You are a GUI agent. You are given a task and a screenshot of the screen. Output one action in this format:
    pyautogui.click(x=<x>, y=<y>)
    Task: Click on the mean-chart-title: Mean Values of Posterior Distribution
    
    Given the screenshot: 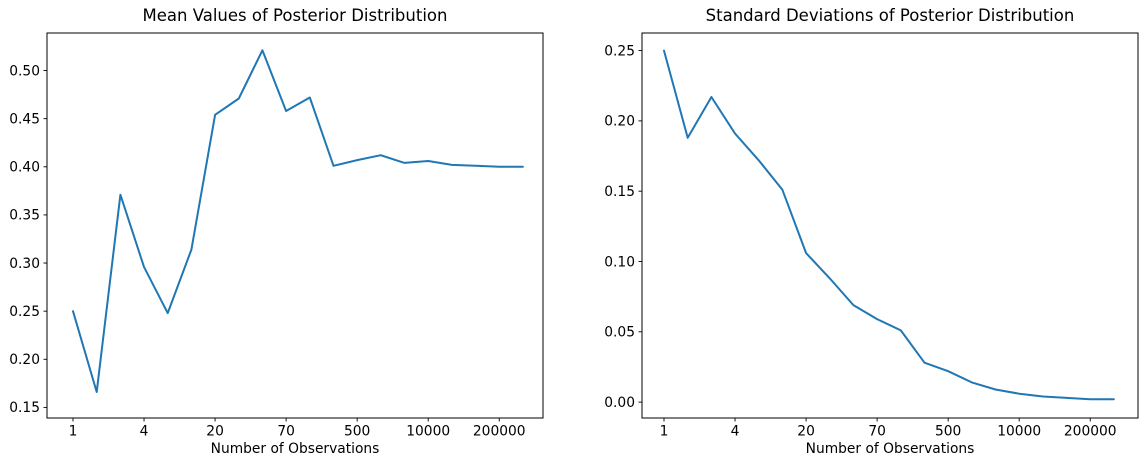 What is the action you would take?
    pyautogui.click(x=295, y=15)
    